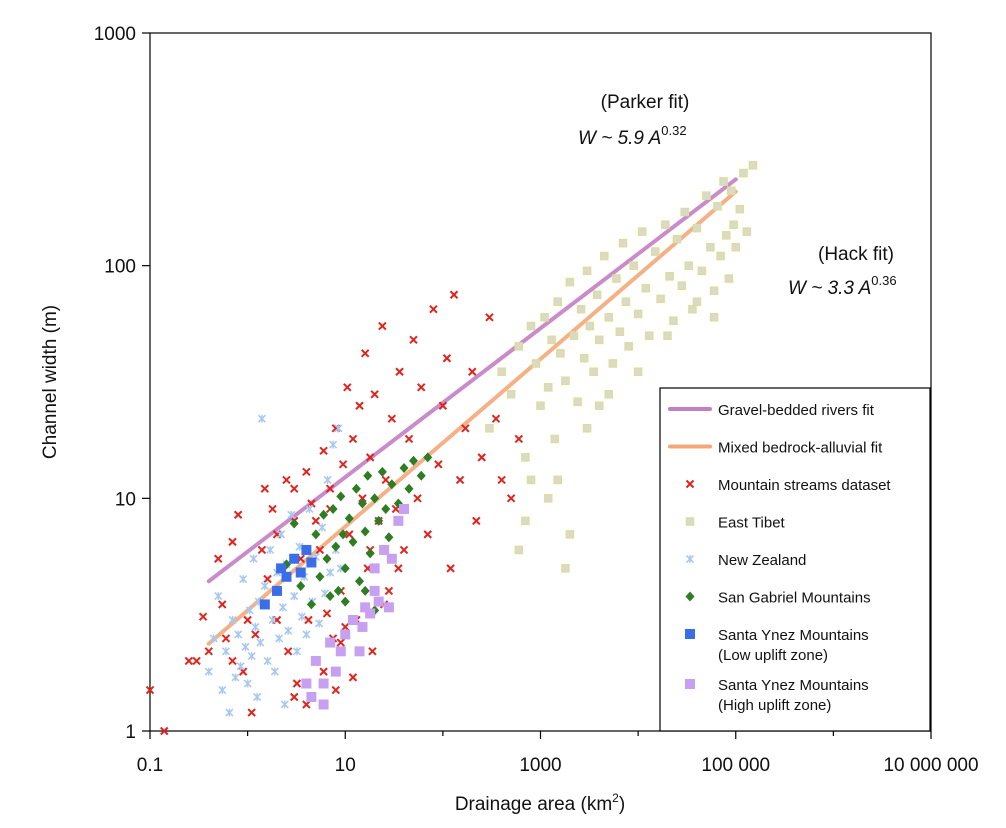  Describe the element at coordinates (752, 523) in the screenshot. I see `legend-label: East Tibet` at that location.